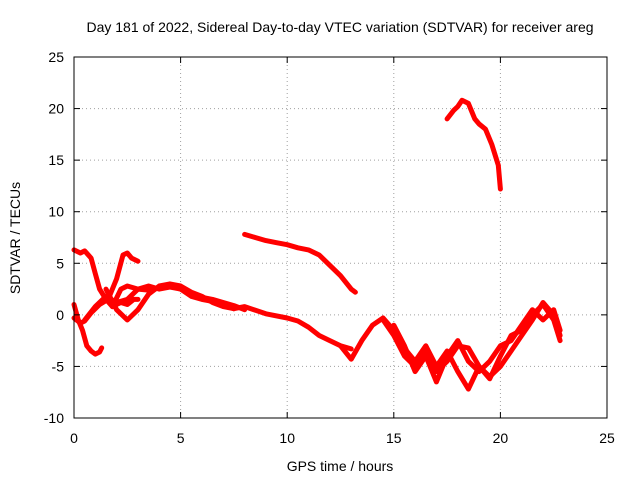 The width and height of the screenshot is (640, 480). What do you see at coordinates (607, 438) in the screenshot?
I see `x-tick-label: 25` at bounding box center [607, 438].